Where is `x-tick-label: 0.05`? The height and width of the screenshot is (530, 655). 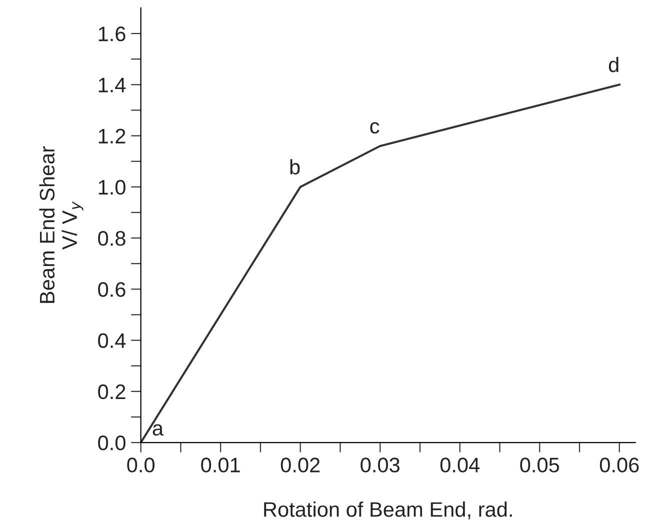
x-tick-label: 0.05 is located at coordinates (540, 465).